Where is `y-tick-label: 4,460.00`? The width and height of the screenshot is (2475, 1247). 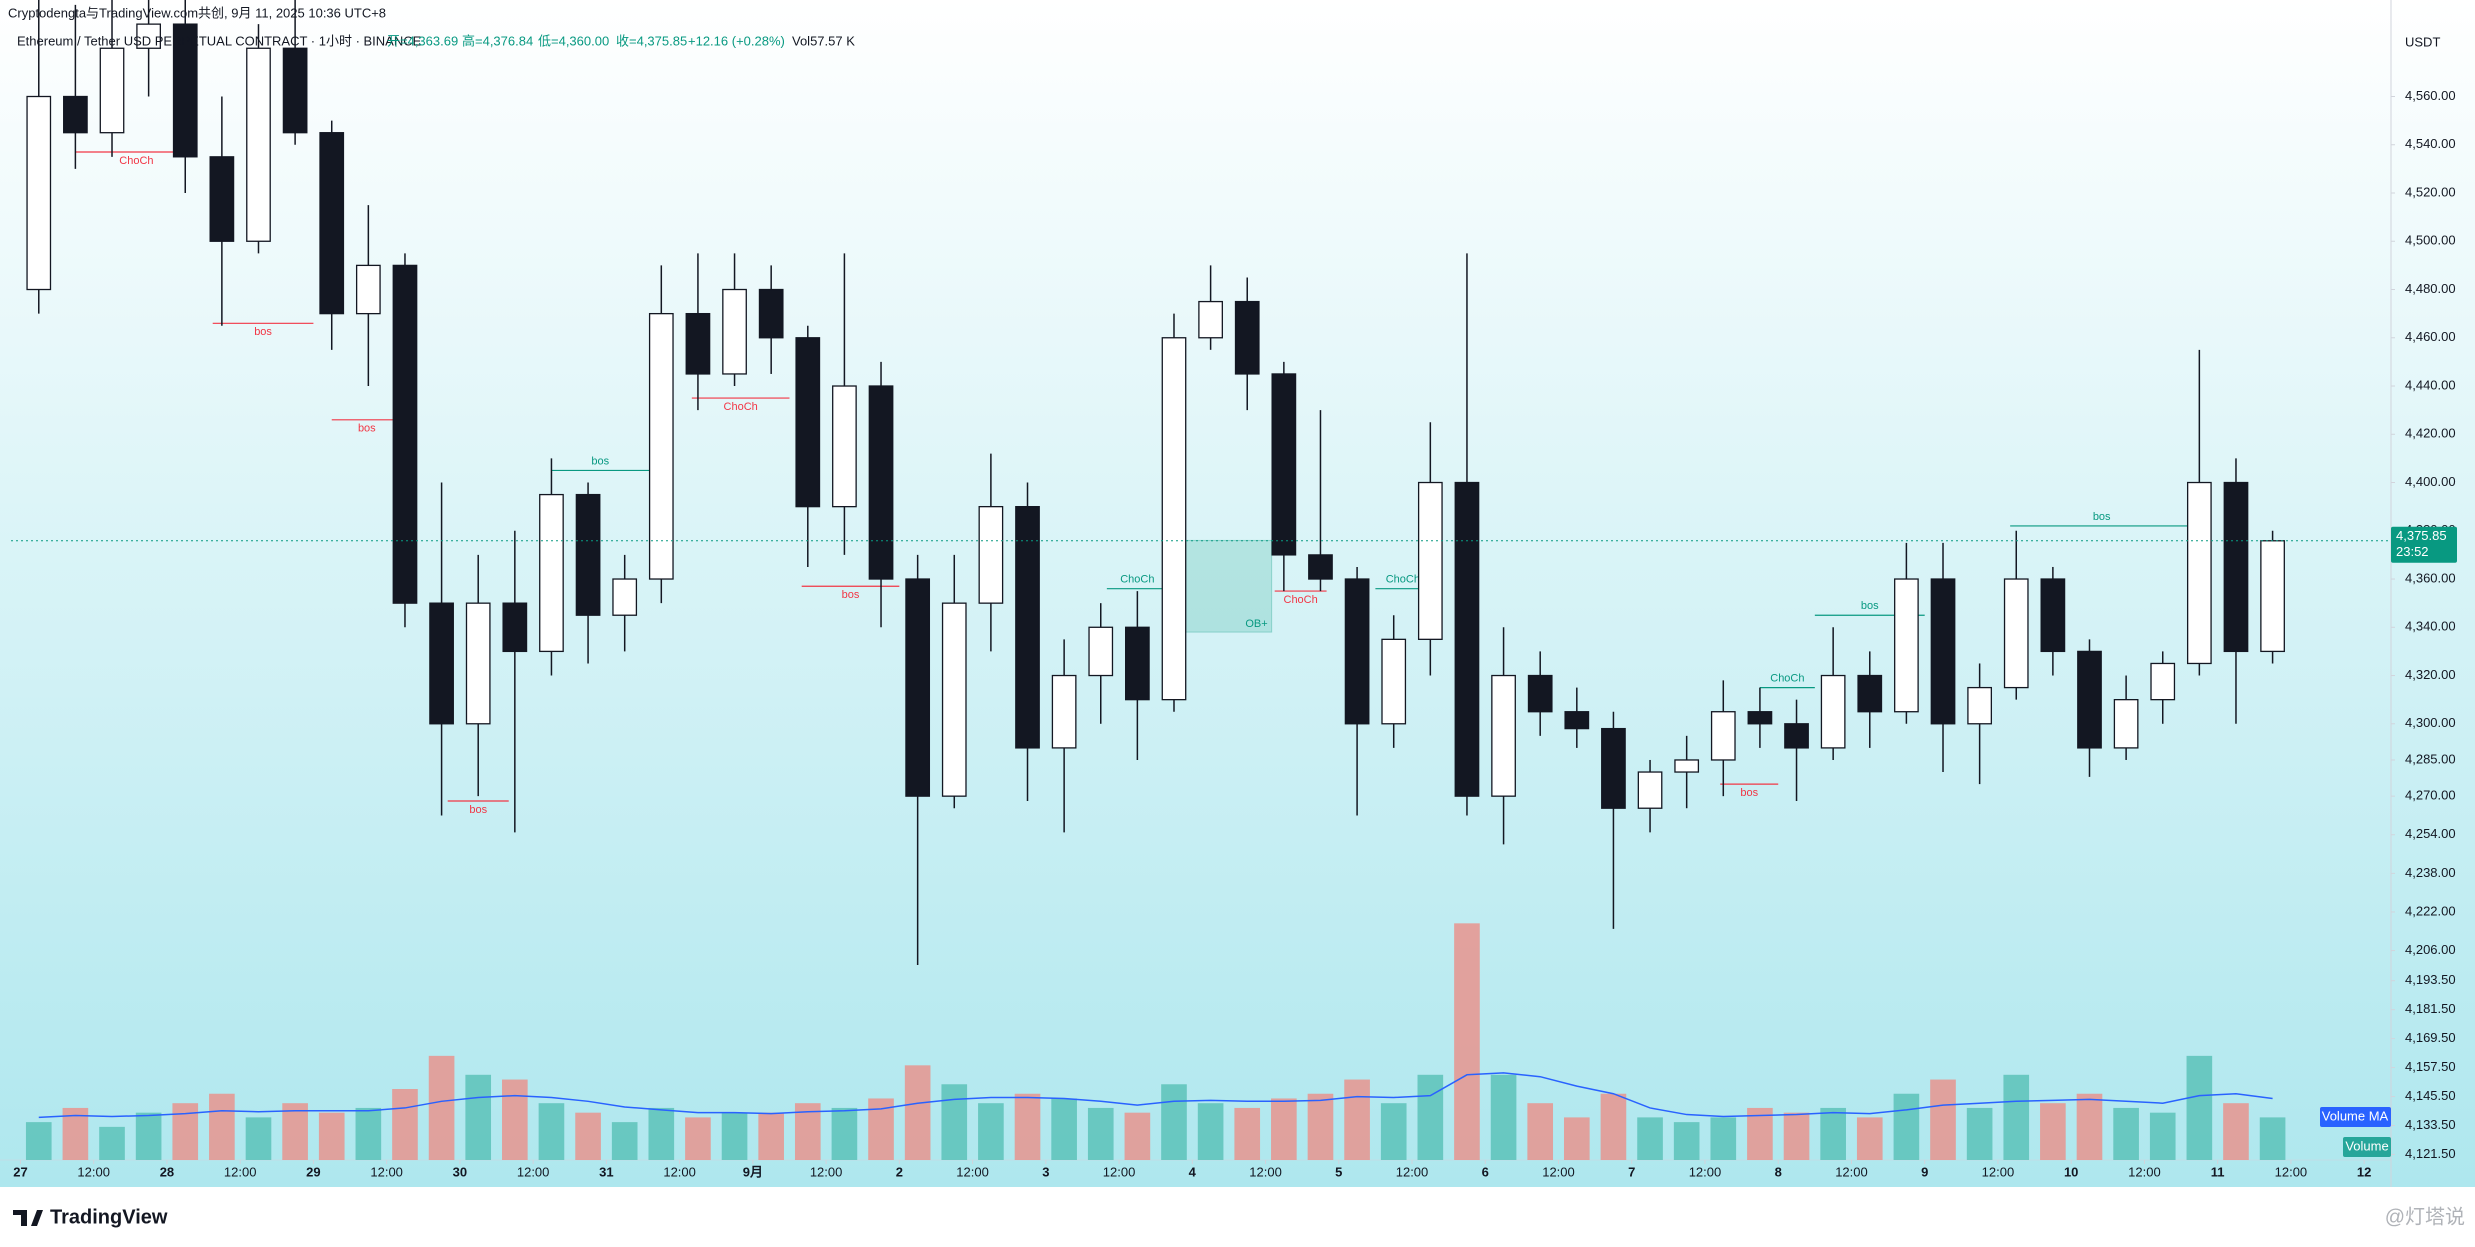 y-tick-label: 4,460.00 is located at coordinates (2430, 336).